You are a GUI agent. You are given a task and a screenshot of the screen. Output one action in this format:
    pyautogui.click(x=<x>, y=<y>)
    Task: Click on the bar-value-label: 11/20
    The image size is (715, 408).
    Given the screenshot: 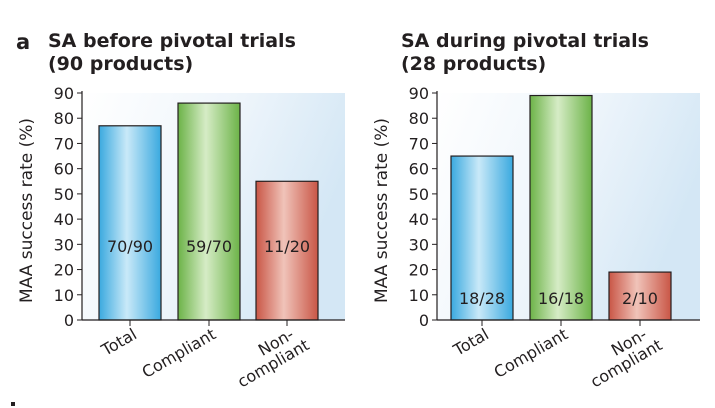 What is the action you would take?
    pyautogui.click(x=287, y=246)
    